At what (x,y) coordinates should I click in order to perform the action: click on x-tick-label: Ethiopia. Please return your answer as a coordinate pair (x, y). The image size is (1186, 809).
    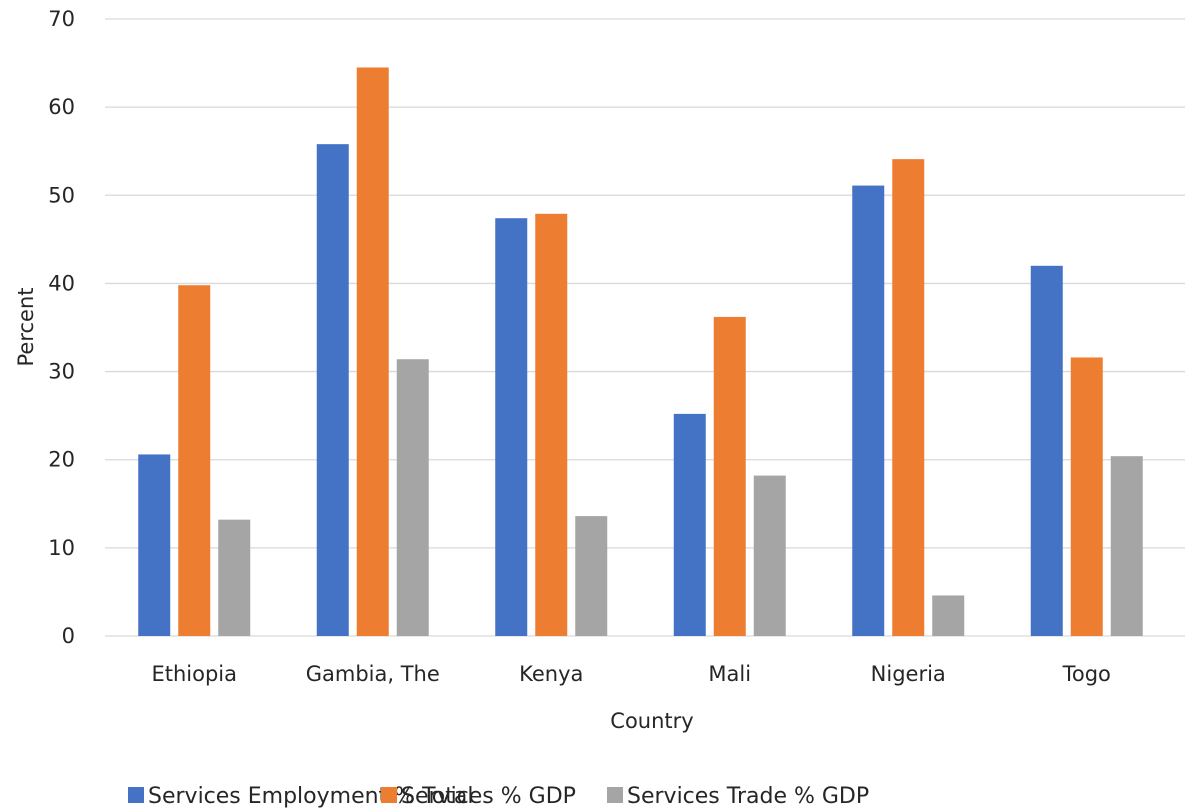
    Looking at the image, I should click on (194, 674).